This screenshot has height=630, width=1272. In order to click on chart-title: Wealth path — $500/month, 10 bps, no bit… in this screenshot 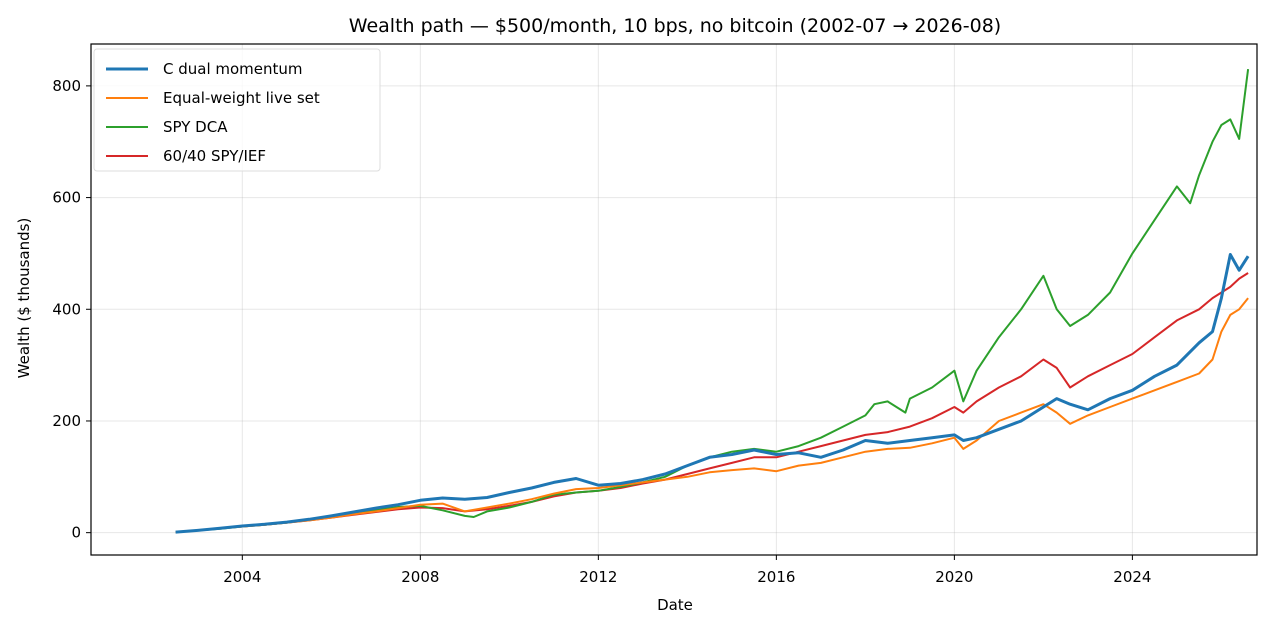, I will do `click(675, 26)`.